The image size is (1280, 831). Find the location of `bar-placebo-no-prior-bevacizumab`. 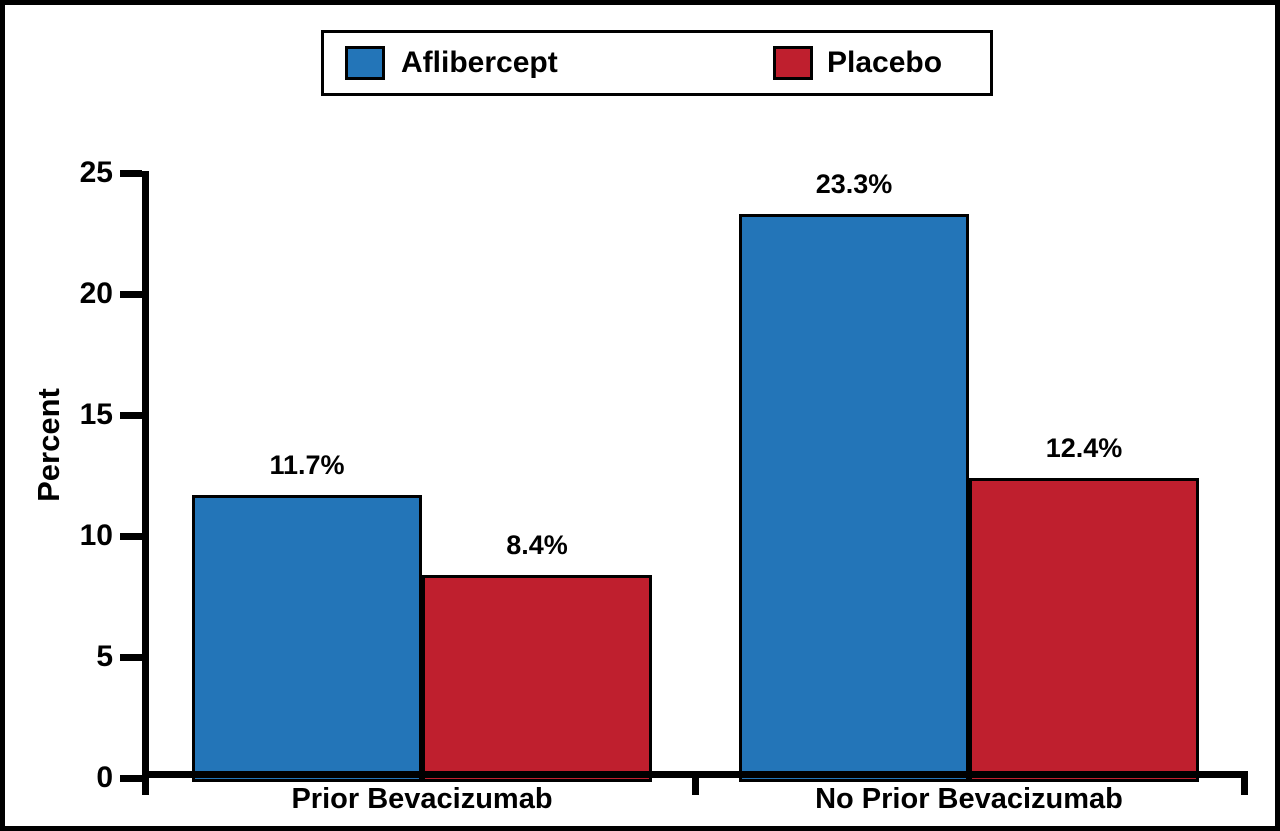

bar-placebo-no-prior-bevacizumab is located at coordinates (1084, 630).